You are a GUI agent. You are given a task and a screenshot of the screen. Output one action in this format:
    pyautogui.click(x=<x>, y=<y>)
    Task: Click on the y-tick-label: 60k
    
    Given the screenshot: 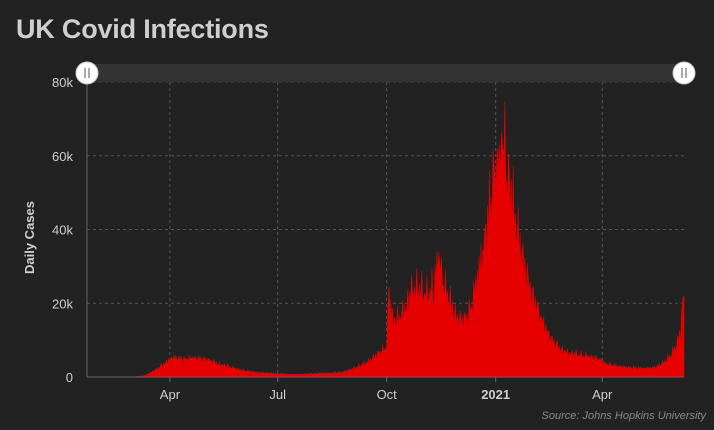 What is the action you would take?
    pyautogui.click(x=62, y=156)
    